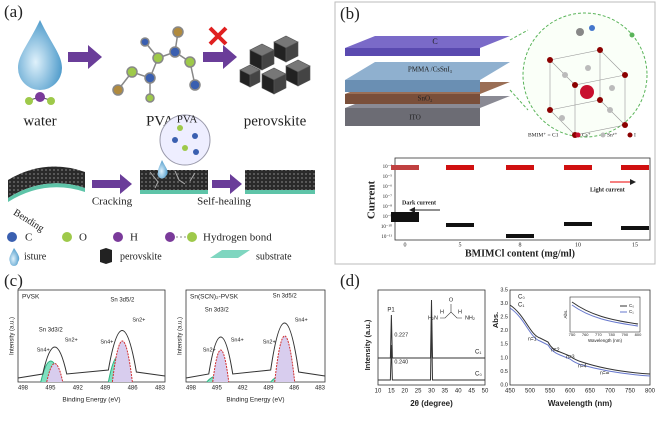 This screenshot has height=425, width=658. I want to click on x-tick-label: 0, so click(405, 245).